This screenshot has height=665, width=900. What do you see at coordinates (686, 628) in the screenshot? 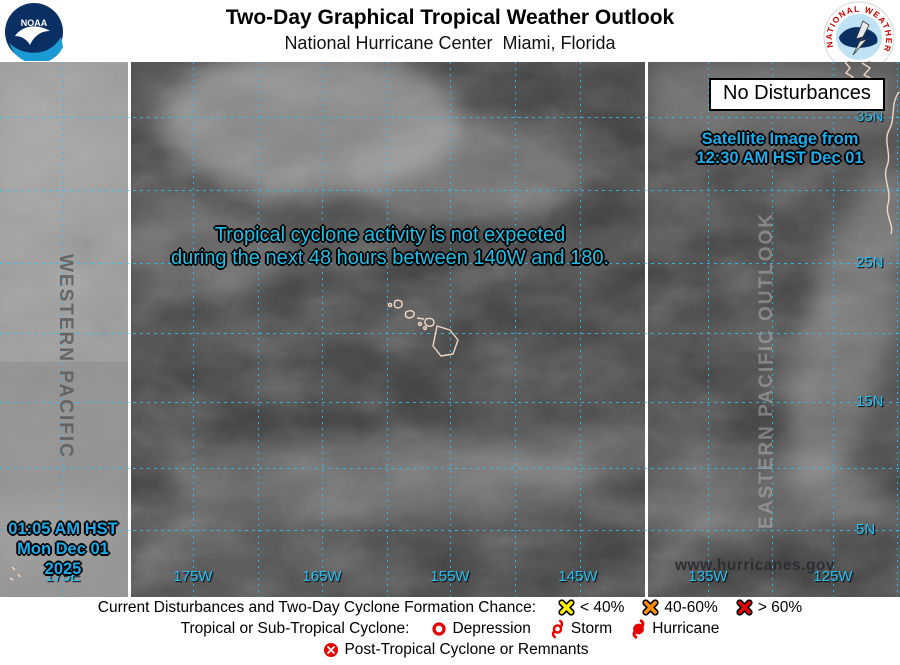
I see `hurricane-label: Hurricane` at bounding box center [686, 628].